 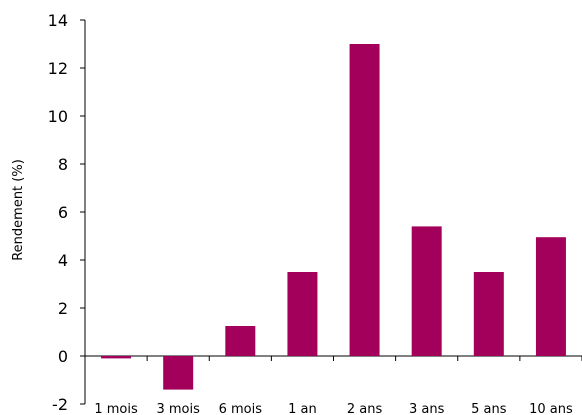 What do you see at coordinates (18, 210) in the screenshot?
I see `y-axis-title: Rendement (%)` at bounding box center [18, 210].